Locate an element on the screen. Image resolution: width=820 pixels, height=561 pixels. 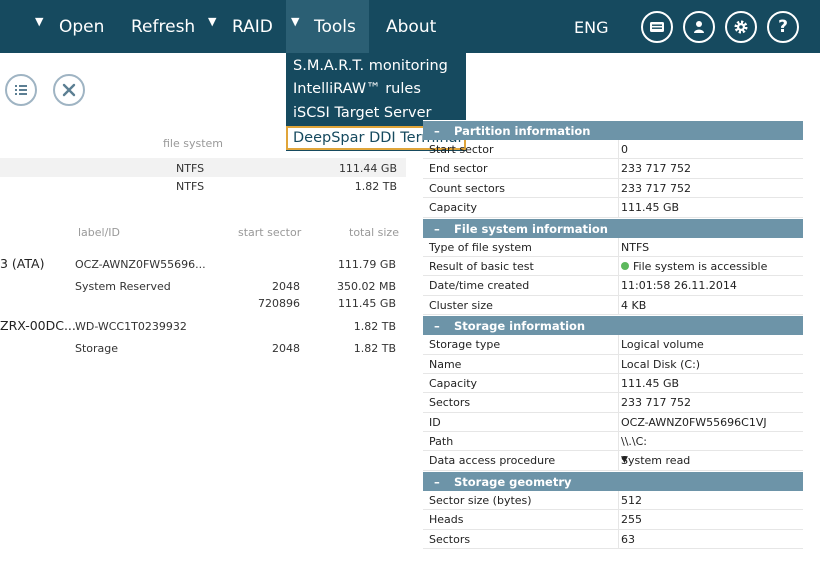
property-row: Data access procedure System read ▼ is located at coordinates (613, 461).